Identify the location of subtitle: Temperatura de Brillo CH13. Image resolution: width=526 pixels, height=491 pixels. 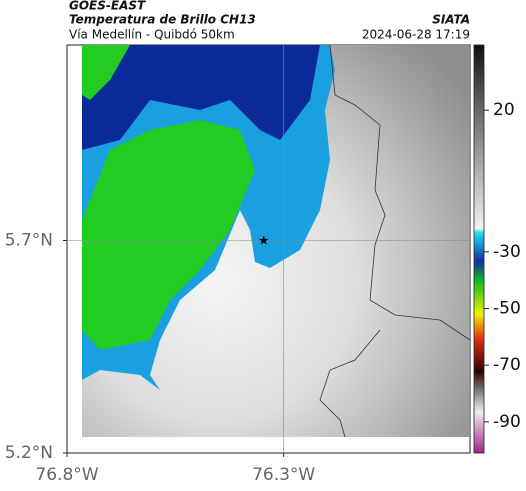
(162, 20).